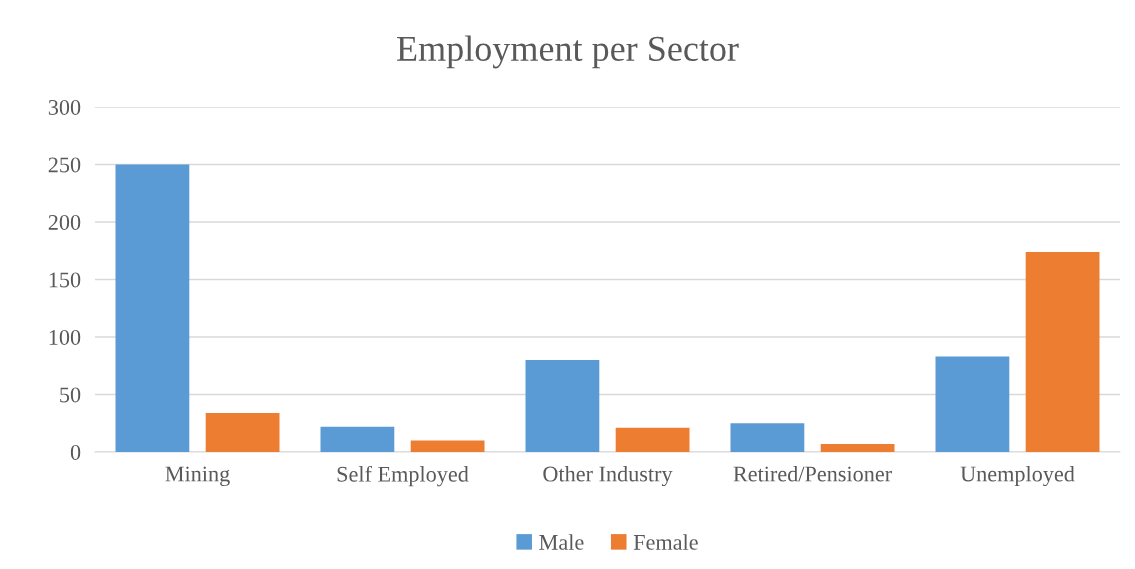 This screenshot has height=569, width=1135. Describe the element at coordinates (568, 52) in the screenshot. I see `chart-title: Employment per Sector` at that location.